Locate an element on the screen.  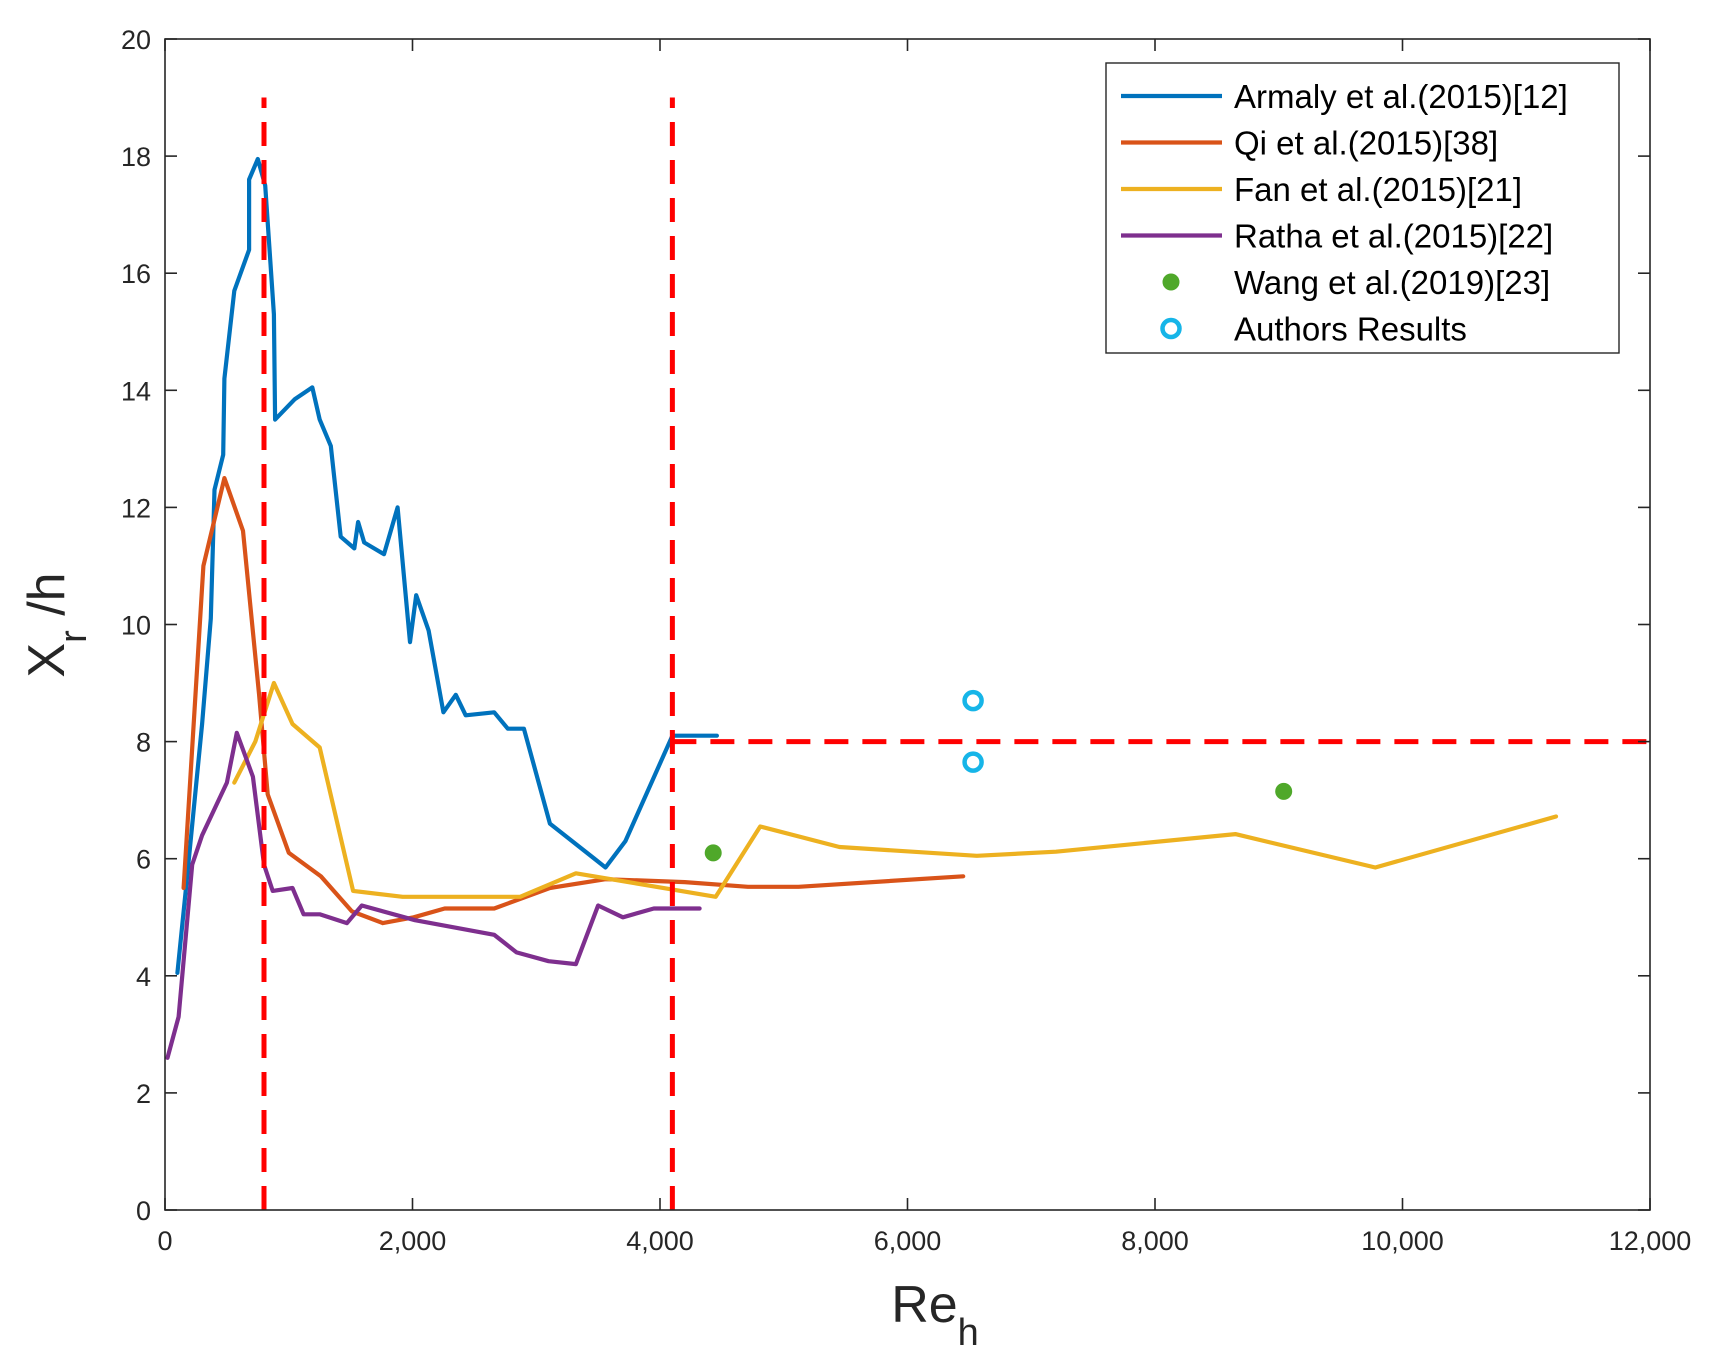
y-tick-label: 8 is located at coordinates (143, 743).